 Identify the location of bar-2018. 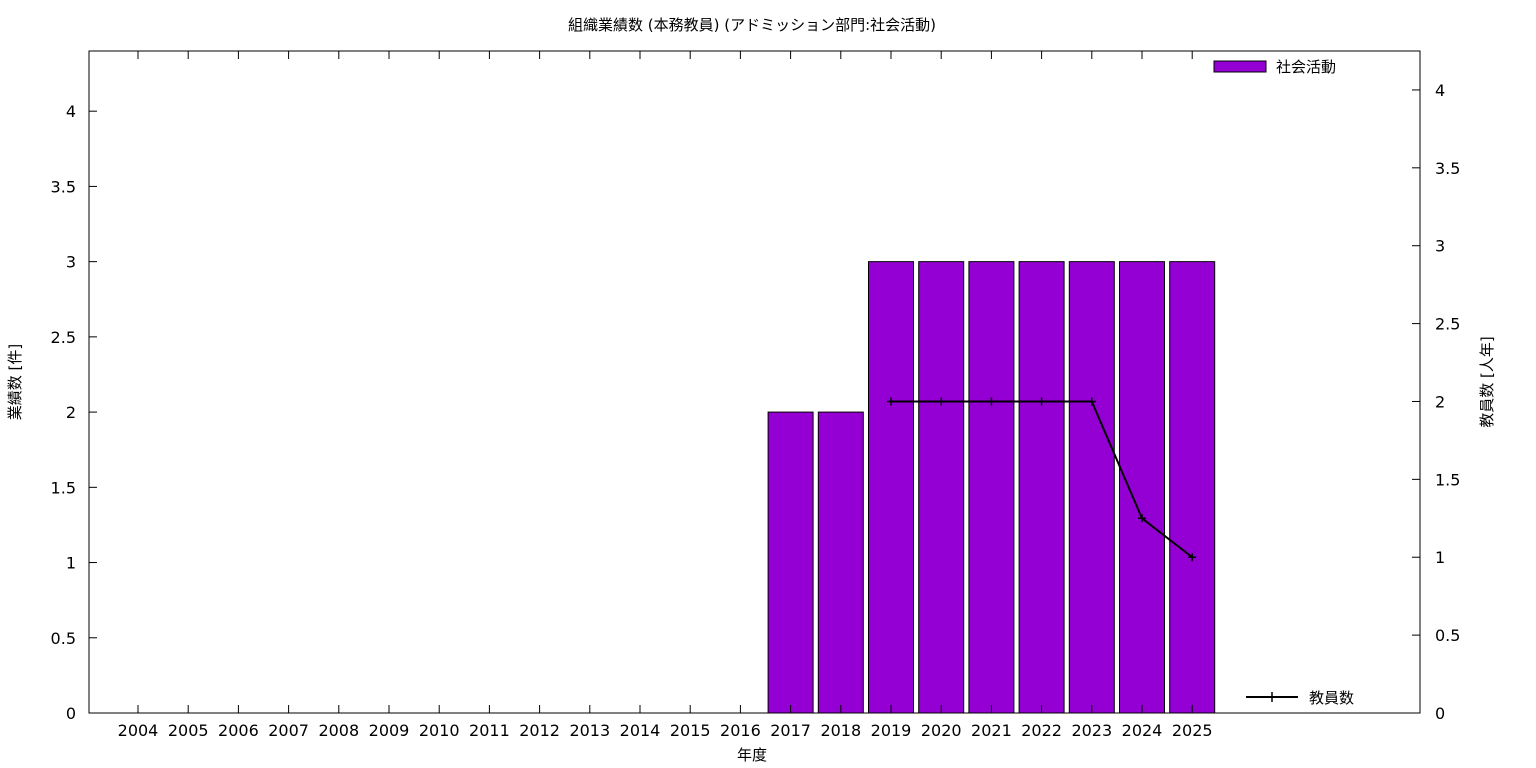
(840, 562).